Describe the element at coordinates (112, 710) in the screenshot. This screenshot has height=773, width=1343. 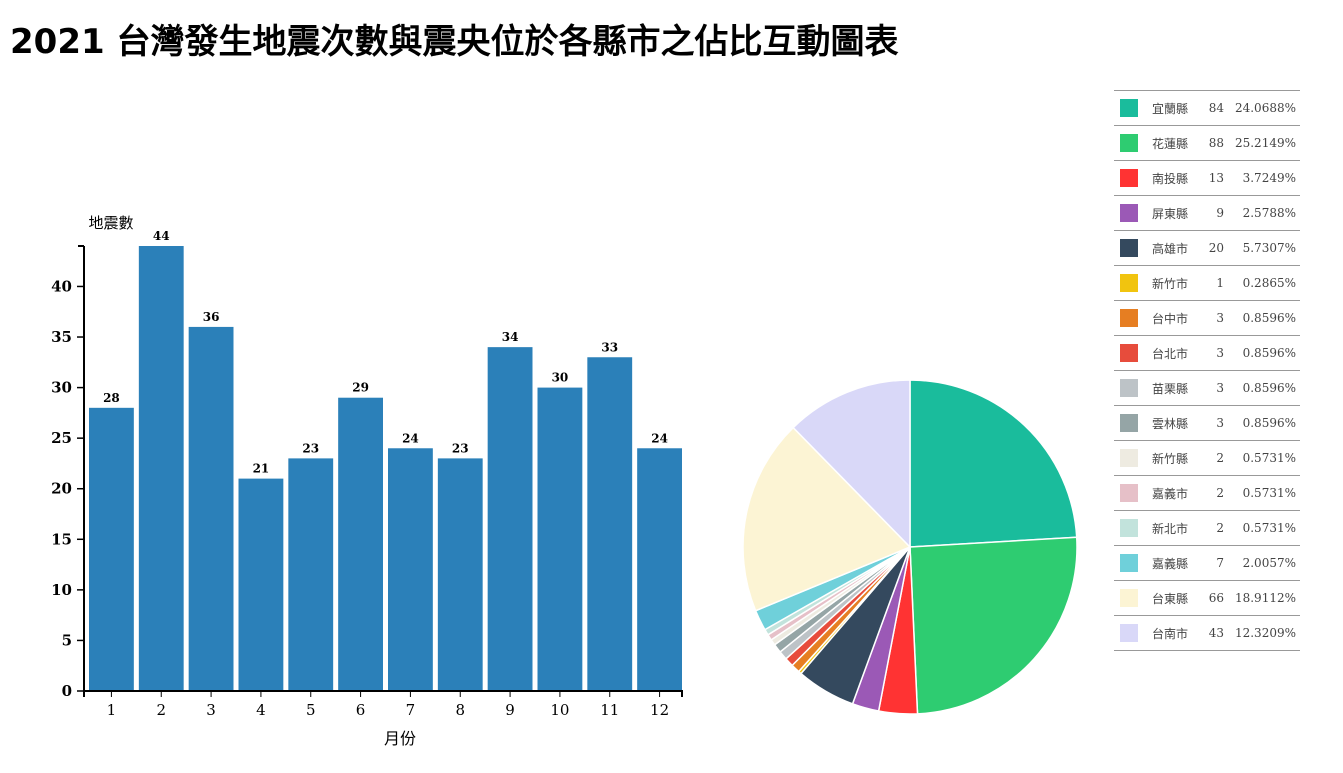
I see `x-tick-label: 1` at that location.